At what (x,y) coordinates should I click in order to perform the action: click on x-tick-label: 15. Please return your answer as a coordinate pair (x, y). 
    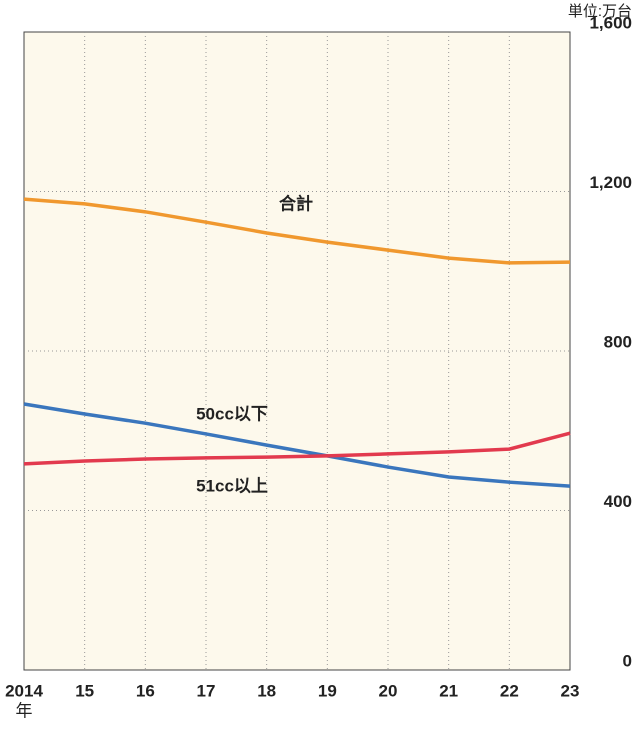
    Looking at the image, I should click on (84, 690).